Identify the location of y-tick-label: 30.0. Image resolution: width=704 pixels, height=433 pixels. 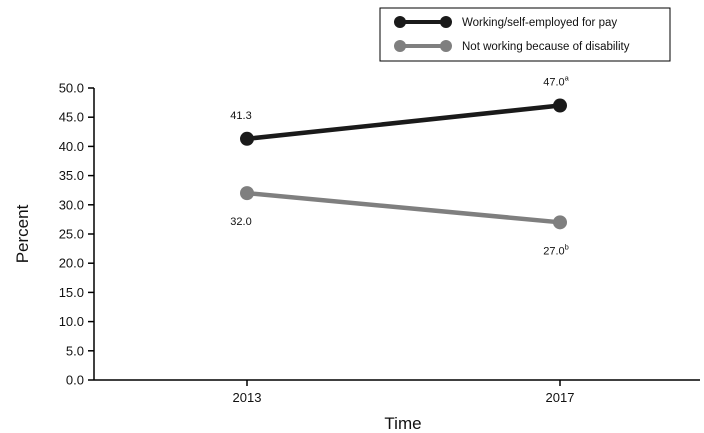
(71, 204).